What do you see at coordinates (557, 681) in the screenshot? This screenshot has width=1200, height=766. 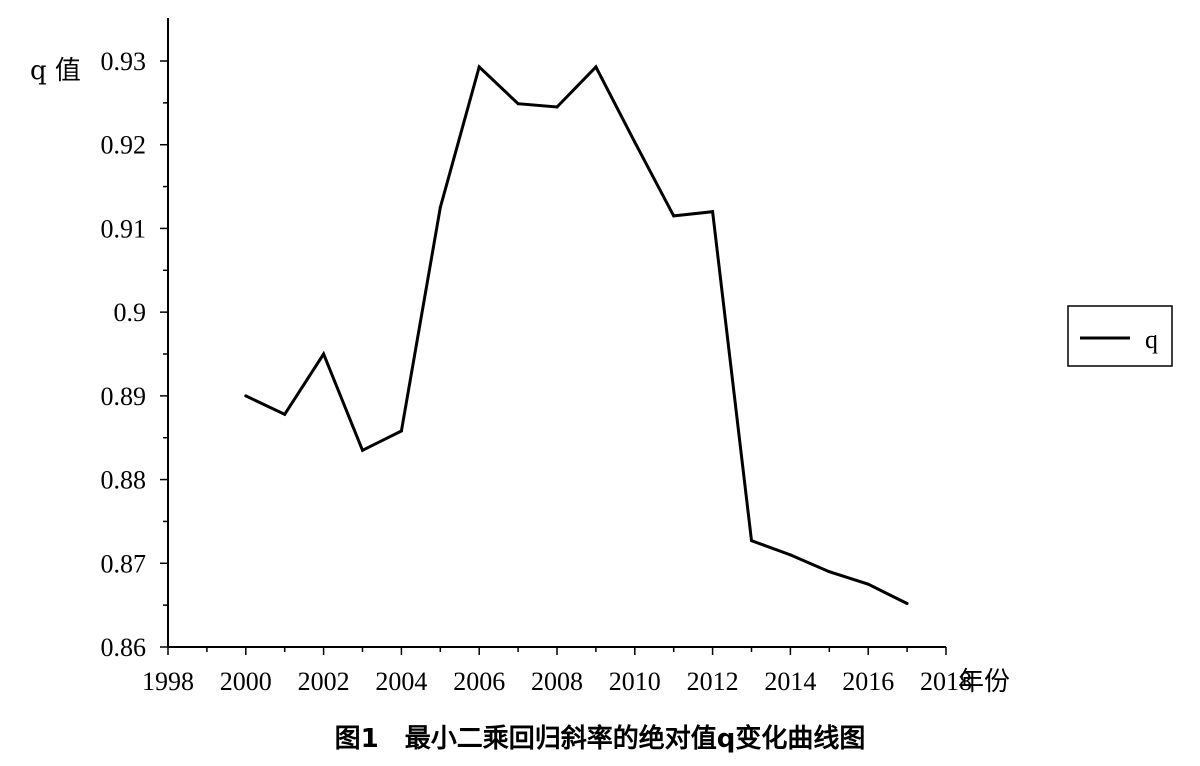 I see `x-tick-label: 2008` at bounding box center [557, 681].